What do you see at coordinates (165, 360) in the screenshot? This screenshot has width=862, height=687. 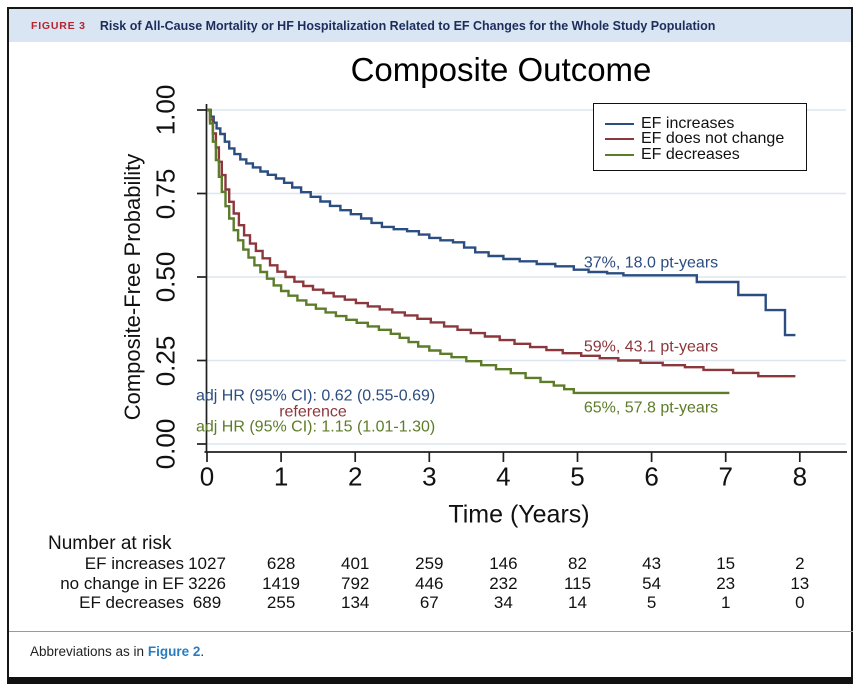 I see `y-tick-label-0.25: 0.25` at bounding box center [165, 360].